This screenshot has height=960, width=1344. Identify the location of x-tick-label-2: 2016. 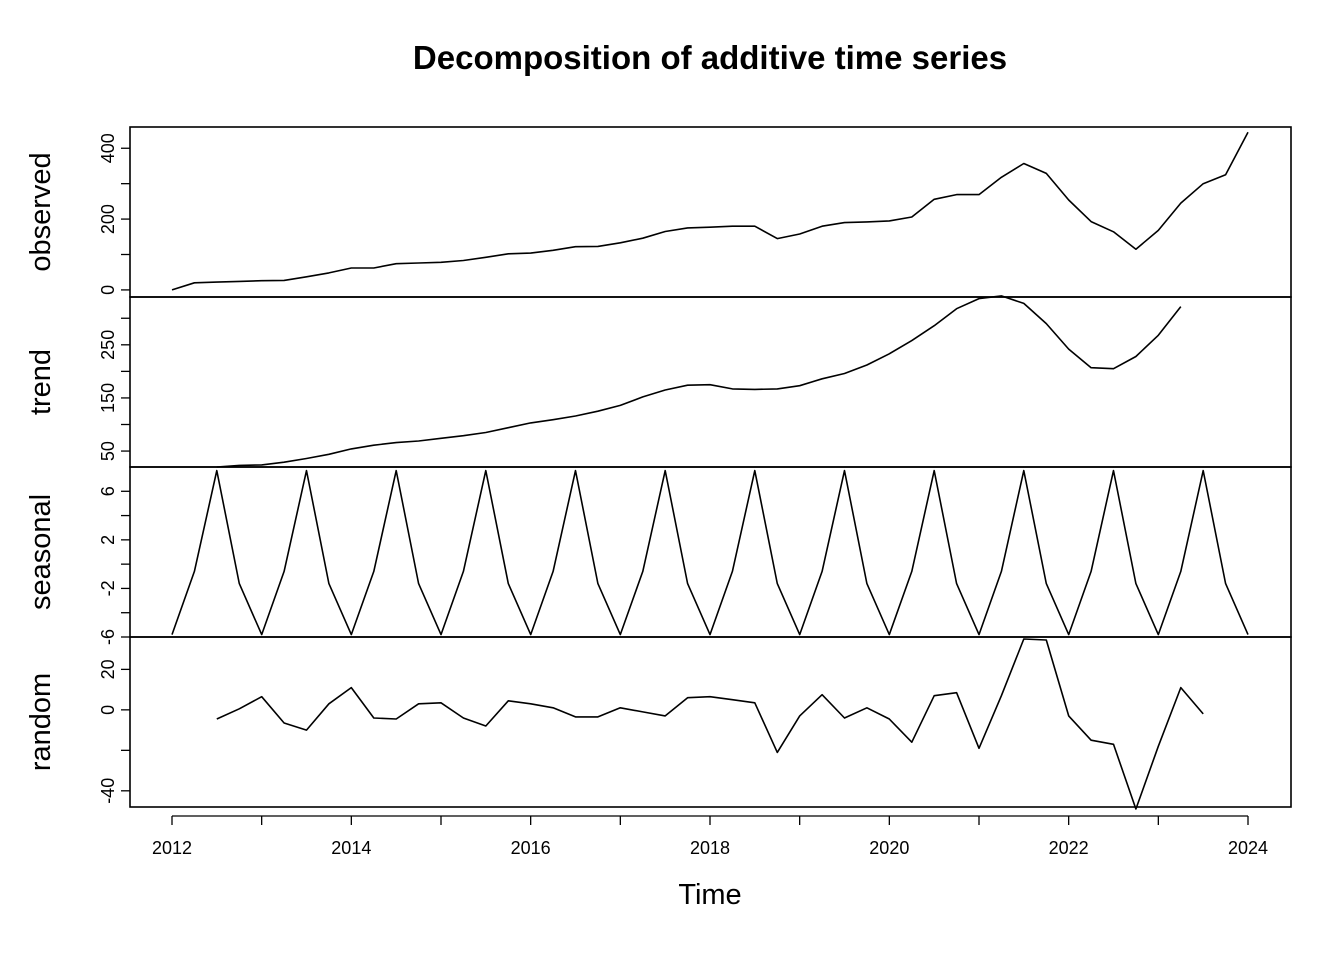
(531, 848).